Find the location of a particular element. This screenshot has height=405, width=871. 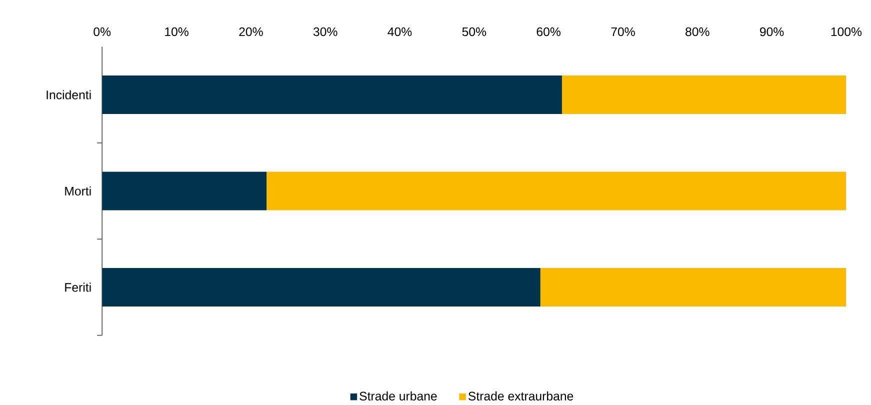

x-tick-label: 80% is located at coordinates (698, 31).